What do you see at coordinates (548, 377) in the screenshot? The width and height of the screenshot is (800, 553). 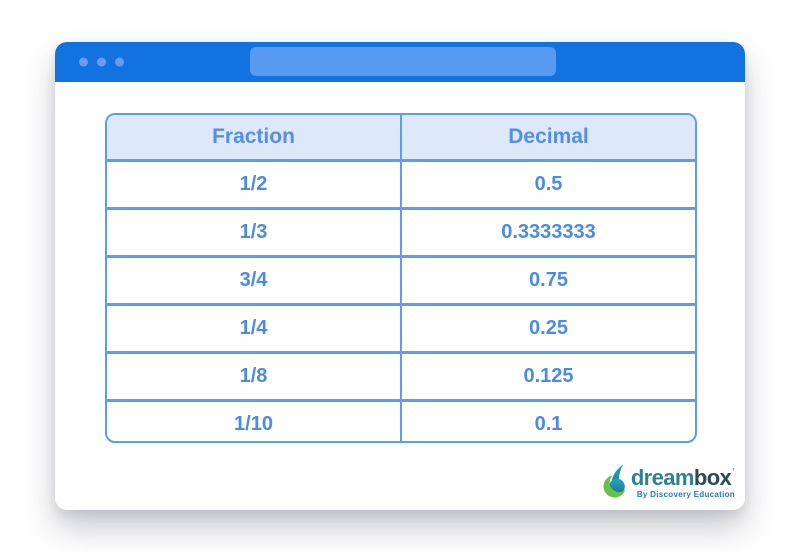 I see `decimal-cell: 0.125` at bounding box center [548, 377].